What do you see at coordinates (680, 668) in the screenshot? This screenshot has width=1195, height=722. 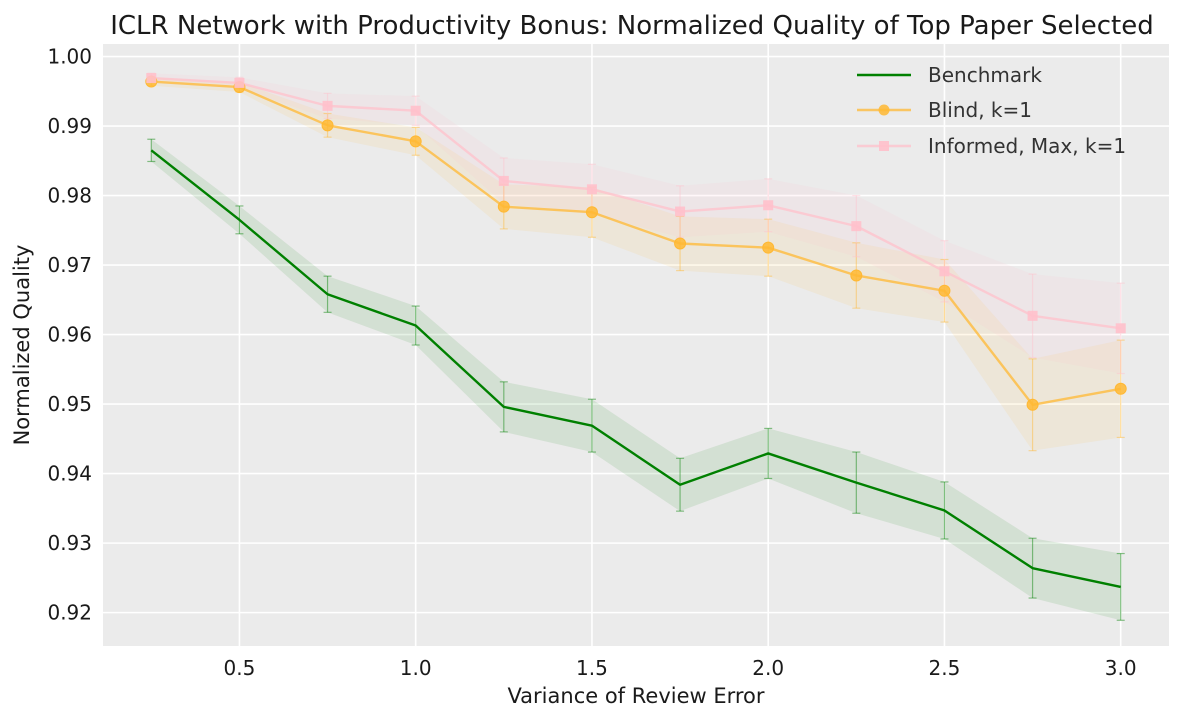 I see `x-tick-labels: 0.5 1.0 1.5 2.0 2.5 3.0` at bounding box center [680, 668].